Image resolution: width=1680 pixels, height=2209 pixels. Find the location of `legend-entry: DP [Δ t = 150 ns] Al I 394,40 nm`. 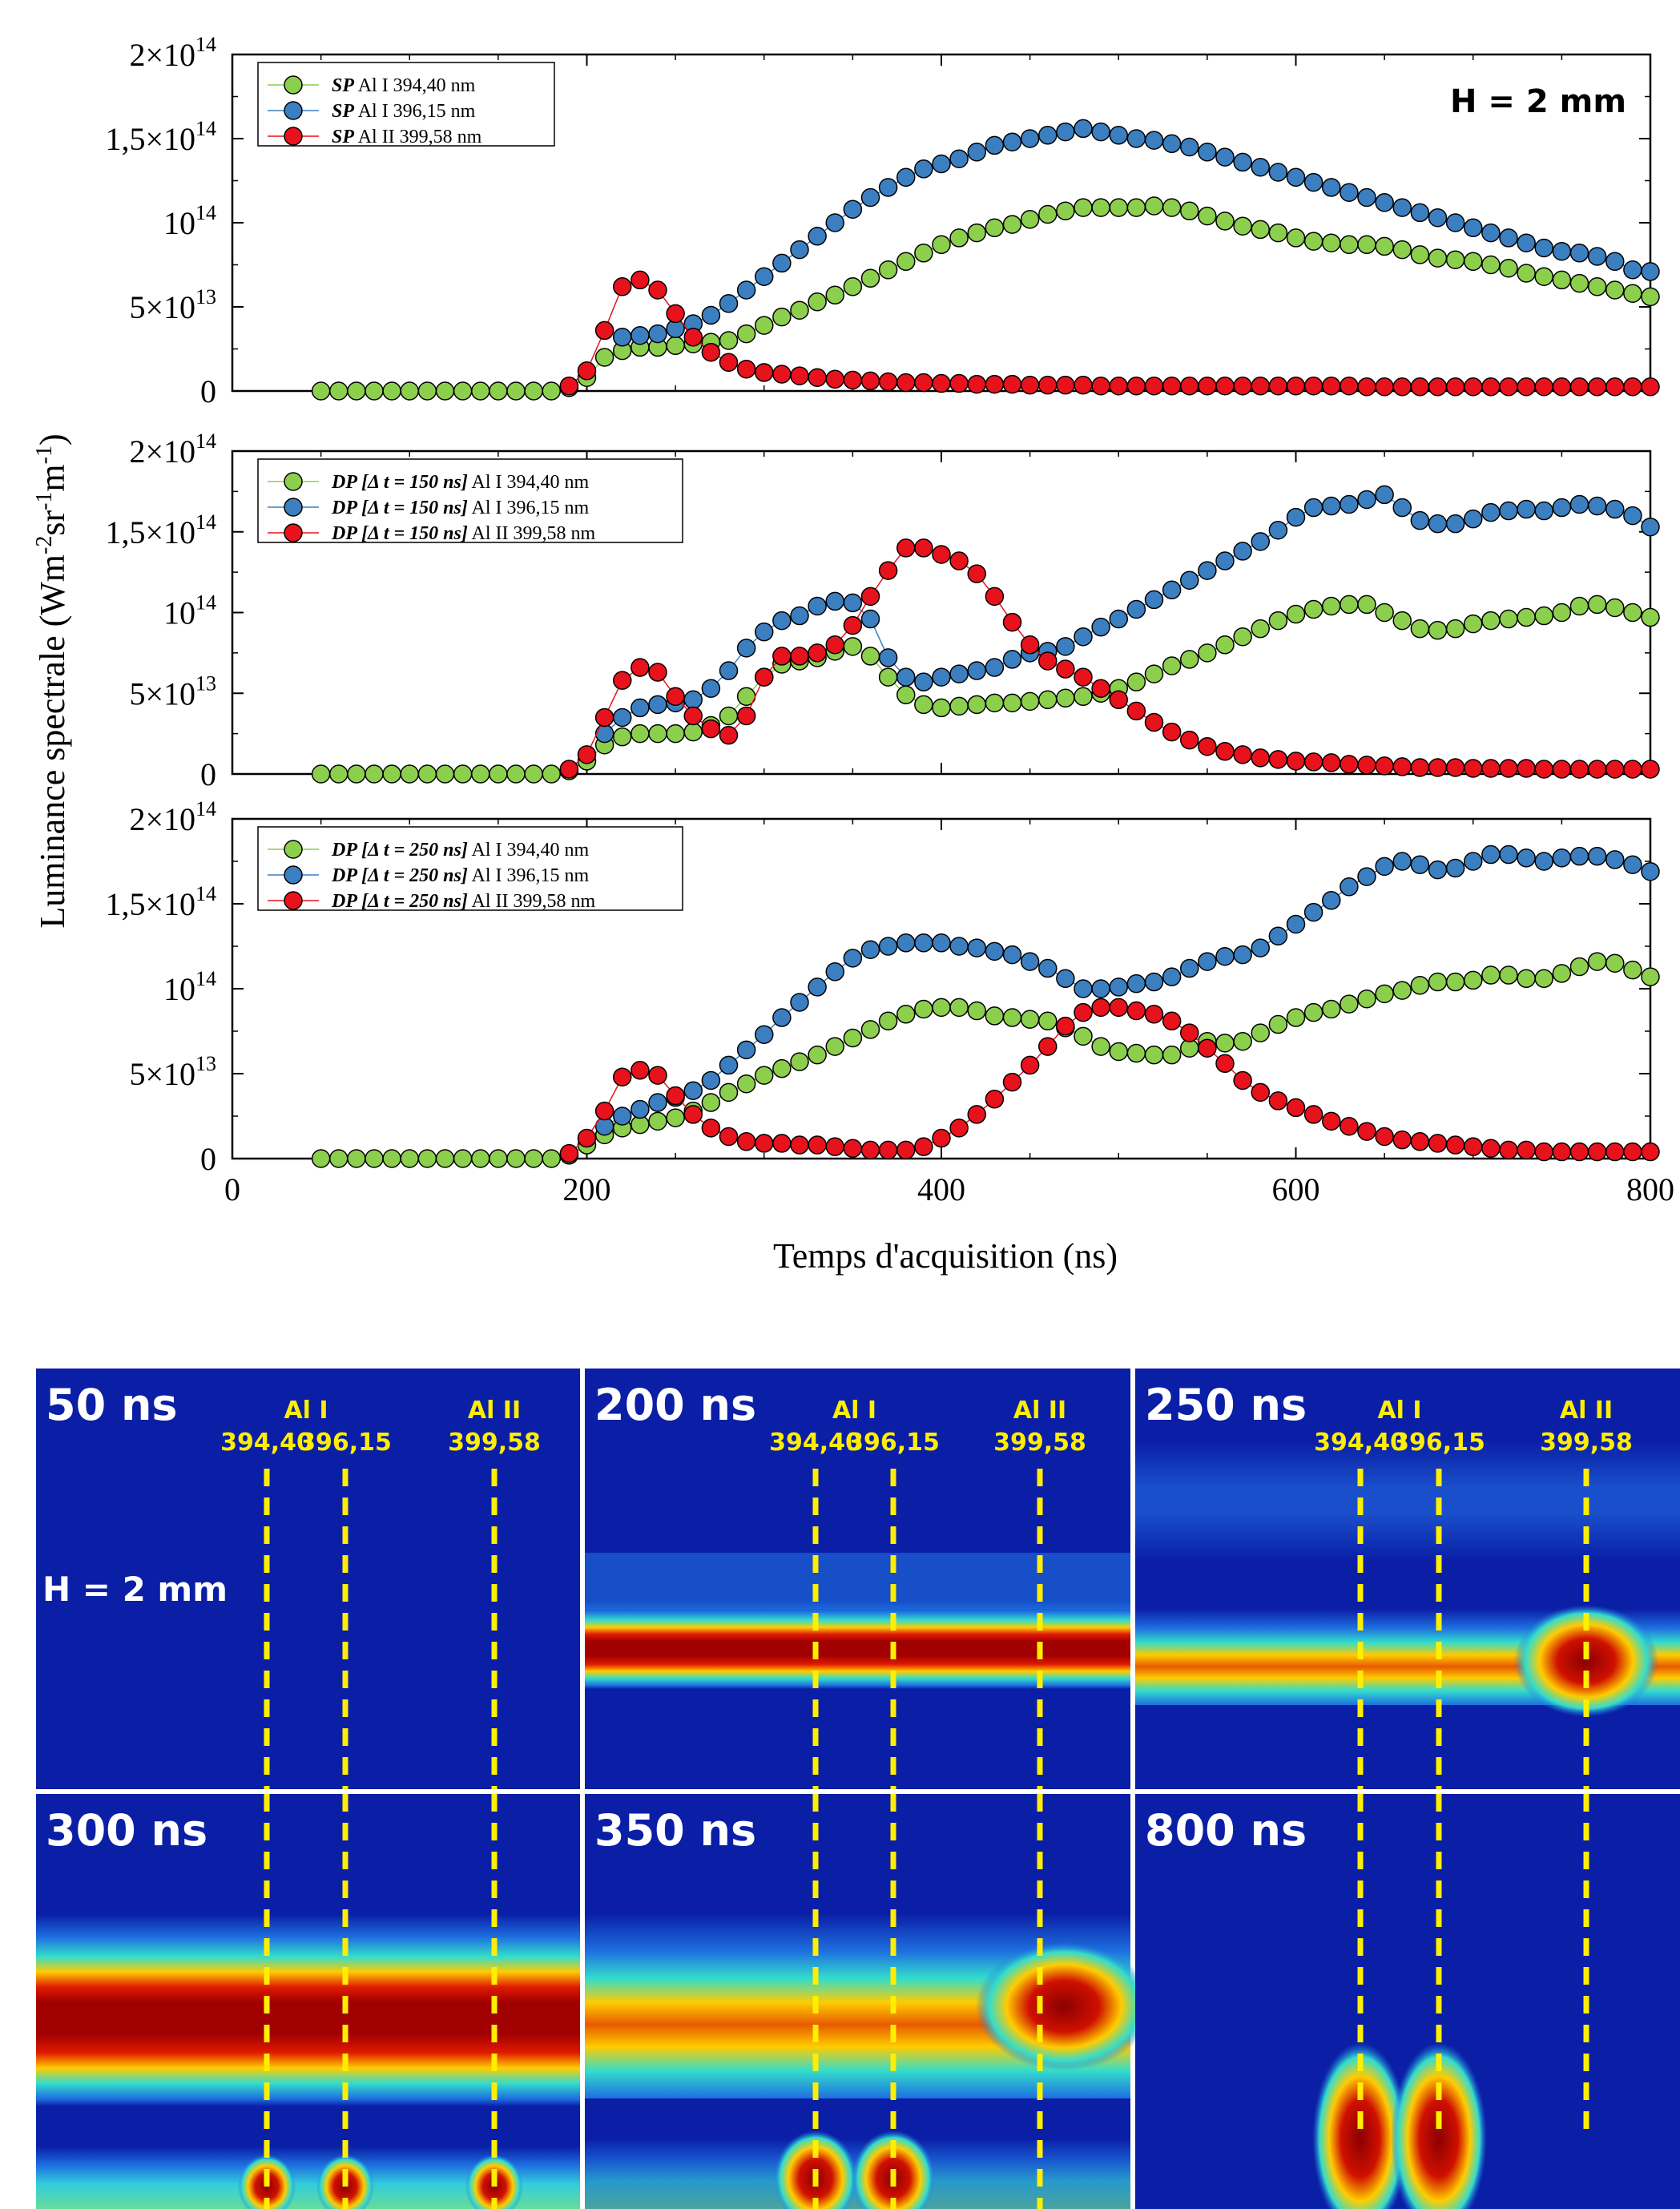

legend-entry: DP [Δ t = 150 ns] Al I 394,40 nm is located at coordinates (461, 482).